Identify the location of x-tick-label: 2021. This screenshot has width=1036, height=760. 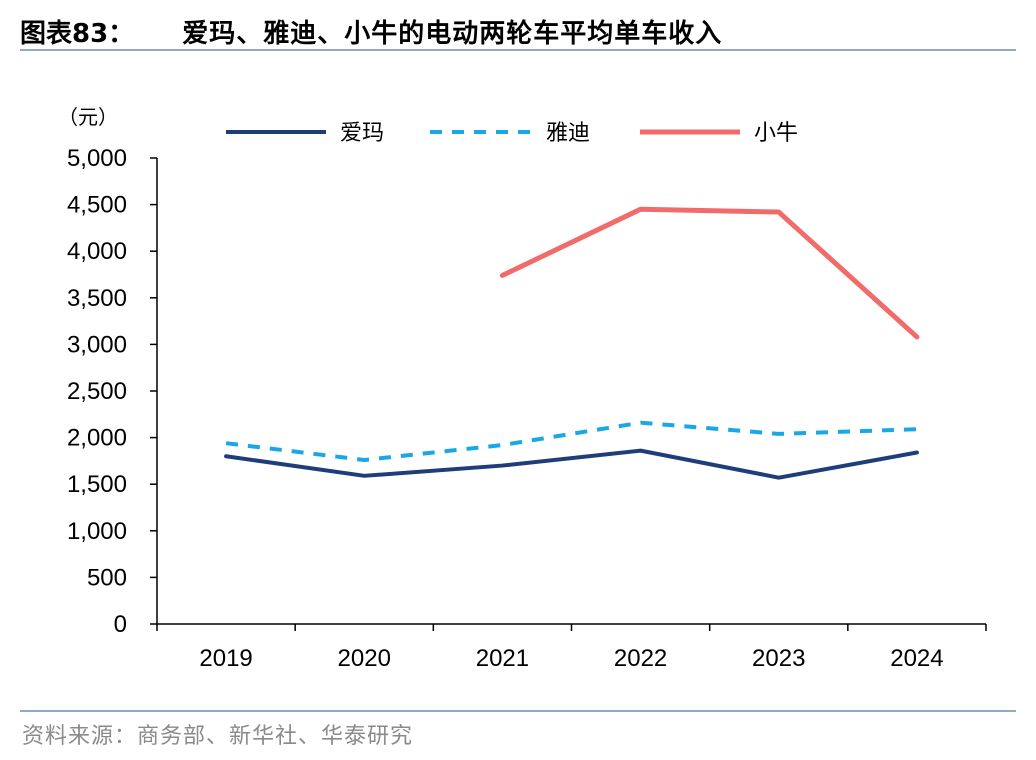
(502, 658).